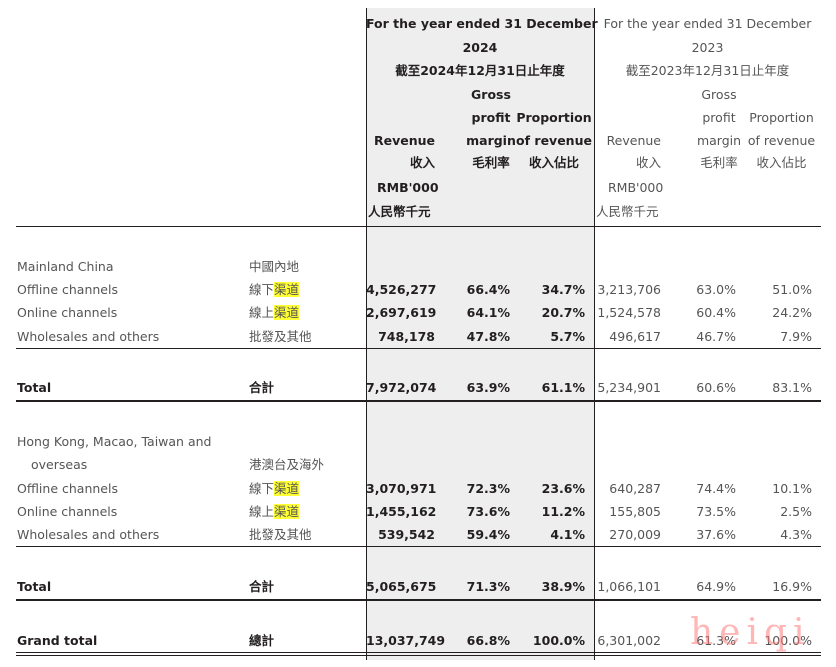 The image size is (836, 667). What do you see at coordinates (366, 334) in the screenshot?
I see `shade-left-border` at bounding box center [366, 334].